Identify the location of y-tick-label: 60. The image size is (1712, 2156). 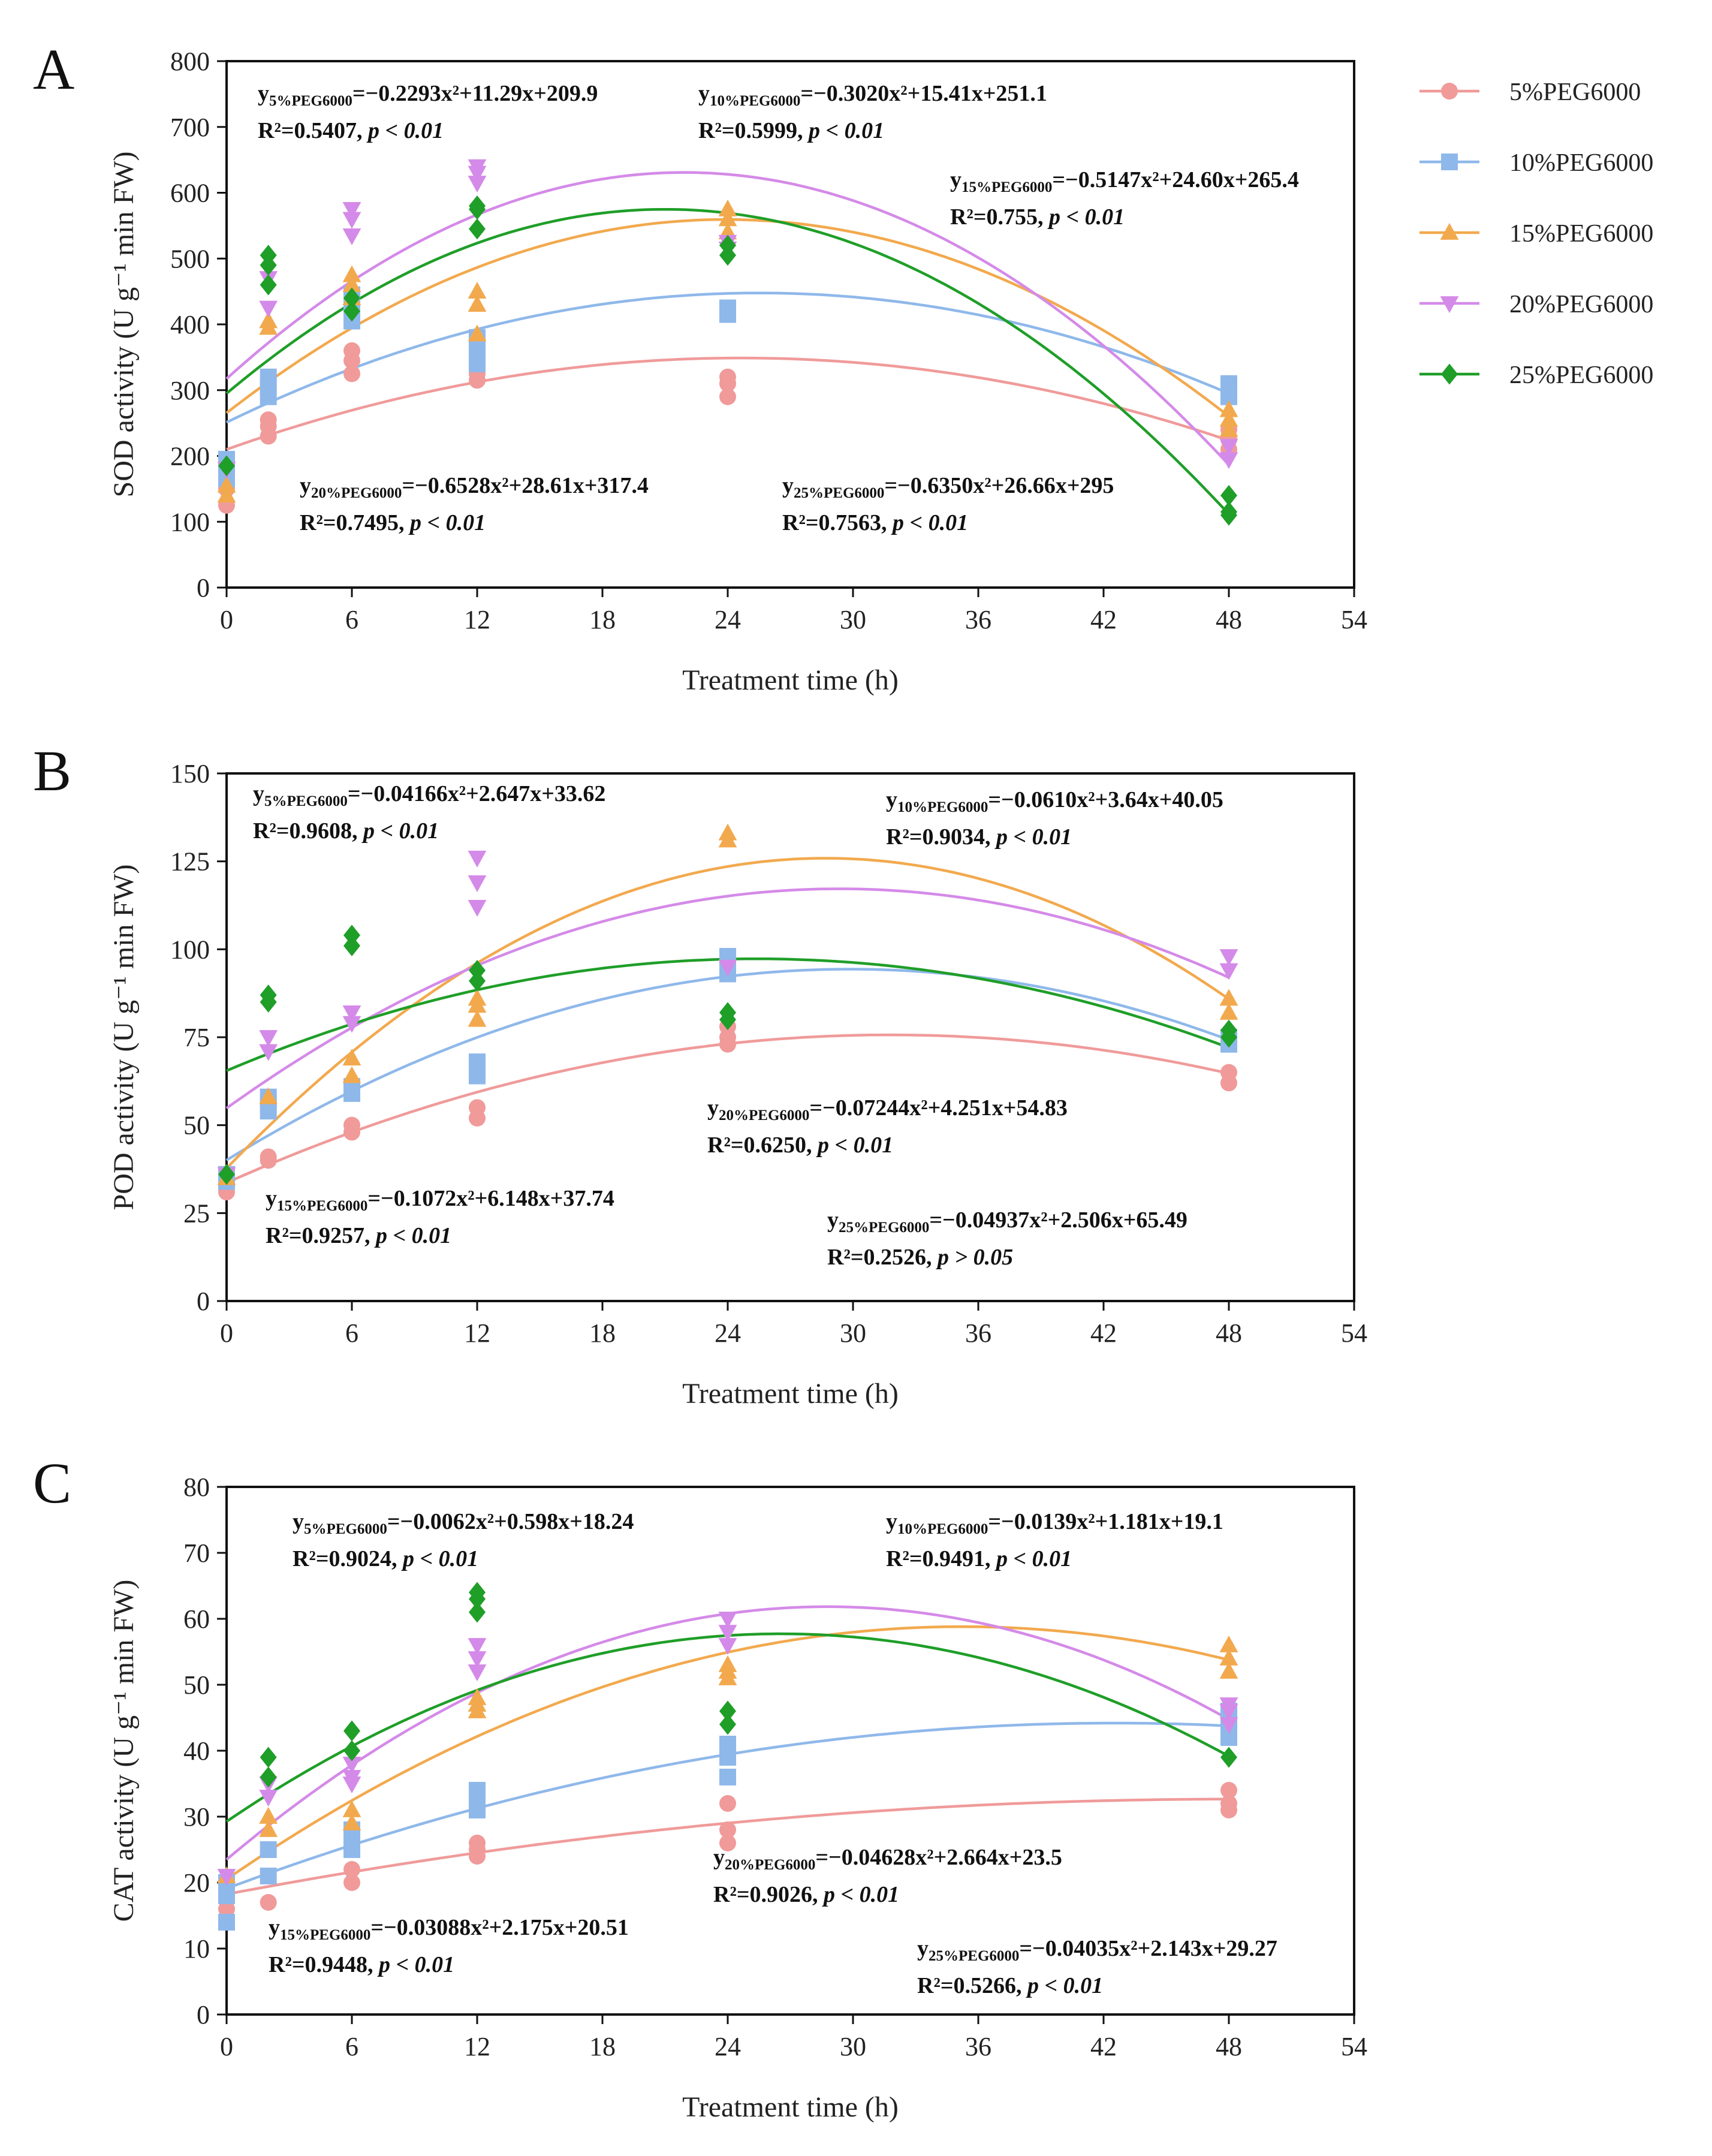
(196, 1619).